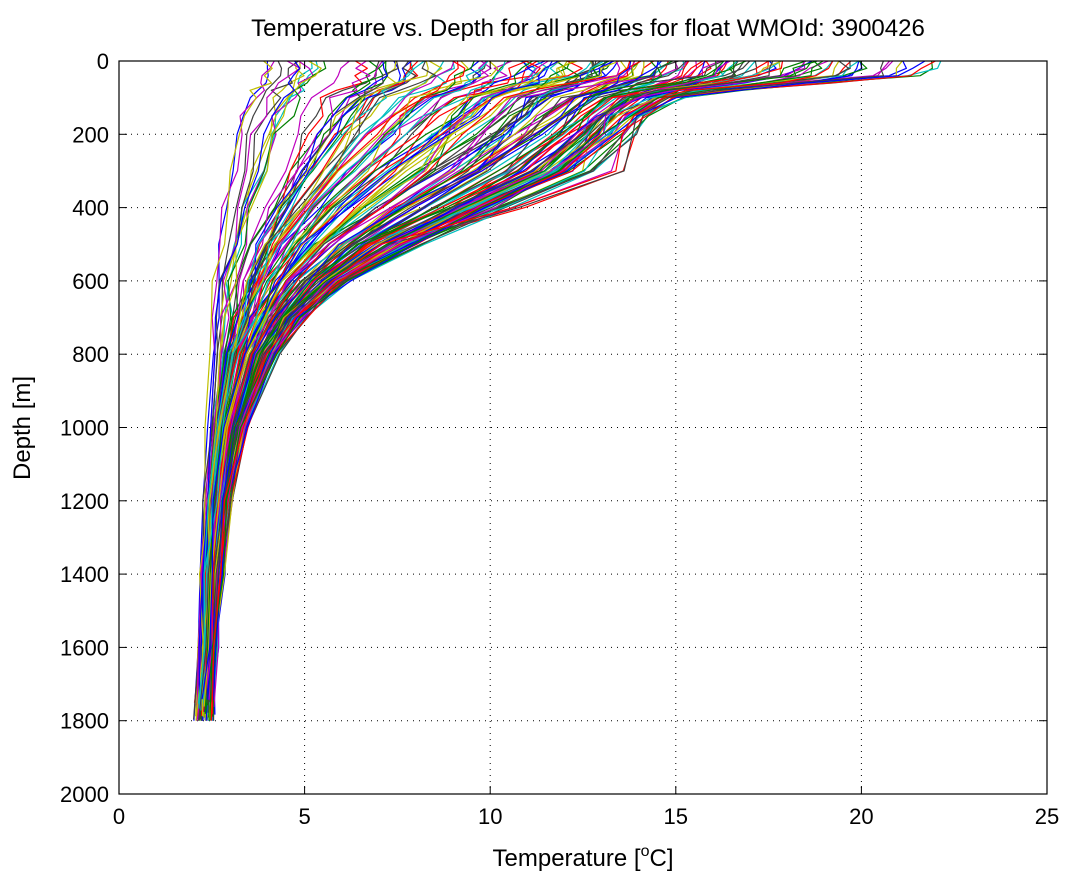 The height and width of the screenshot is (879, 1073). Describe the element at coordinates (90, 281) in the screenshot. I see `y-tick-label: 600` at that location.